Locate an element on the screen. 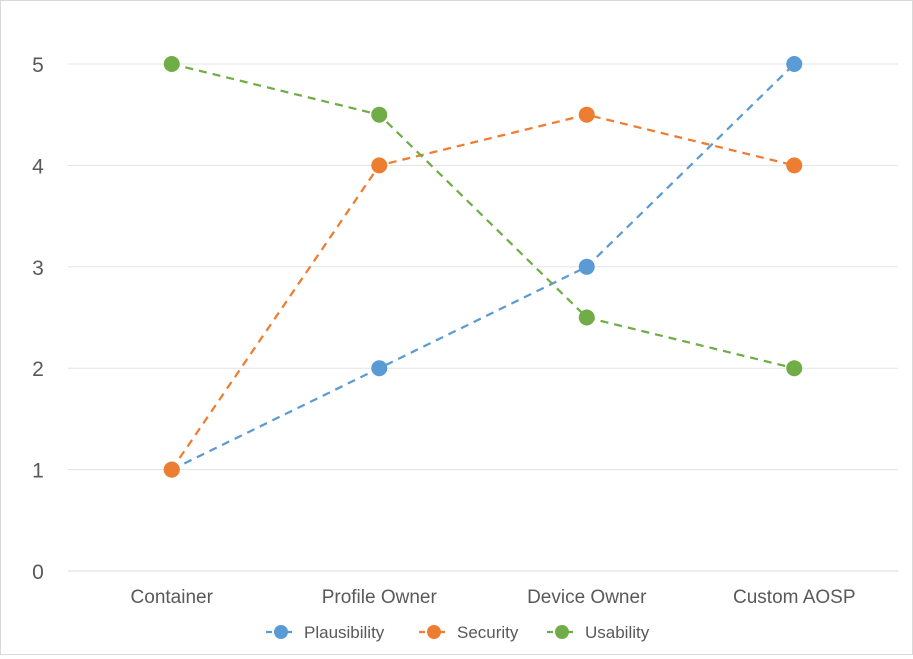 This screenshot has height=659, width=913. y-tick-label: 3 is located at coordinates (38, 268).